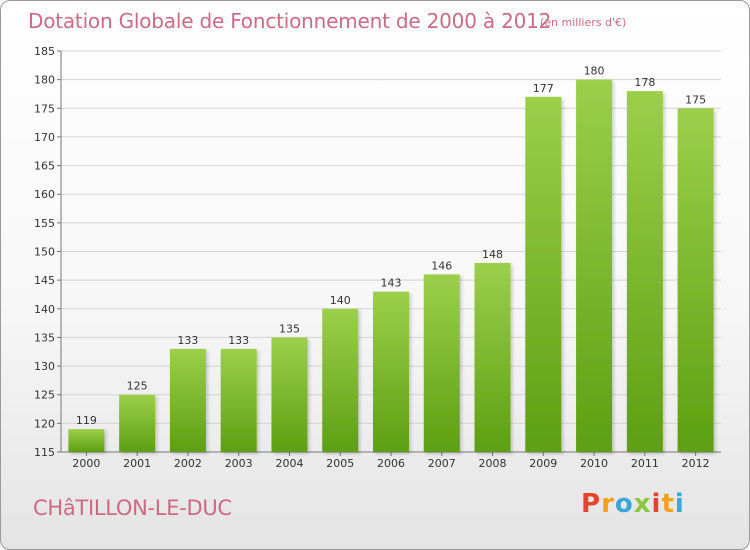 The height and width of the screenshot is (550, 750). What do you see at coordinates (44, 223) in the screenshot?
I see `y-tick-label: 155` at bounding box center [44, 223].